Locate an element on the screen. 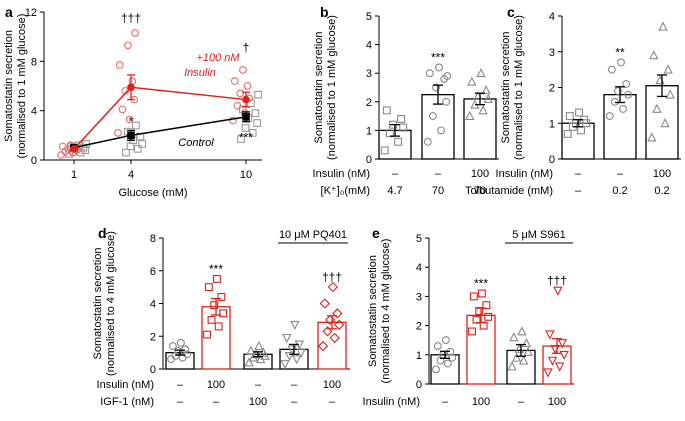 This screenshot has height=421, width=685. panel-e-row-label: Insulin (nM) is located at coordinates (391, 402).